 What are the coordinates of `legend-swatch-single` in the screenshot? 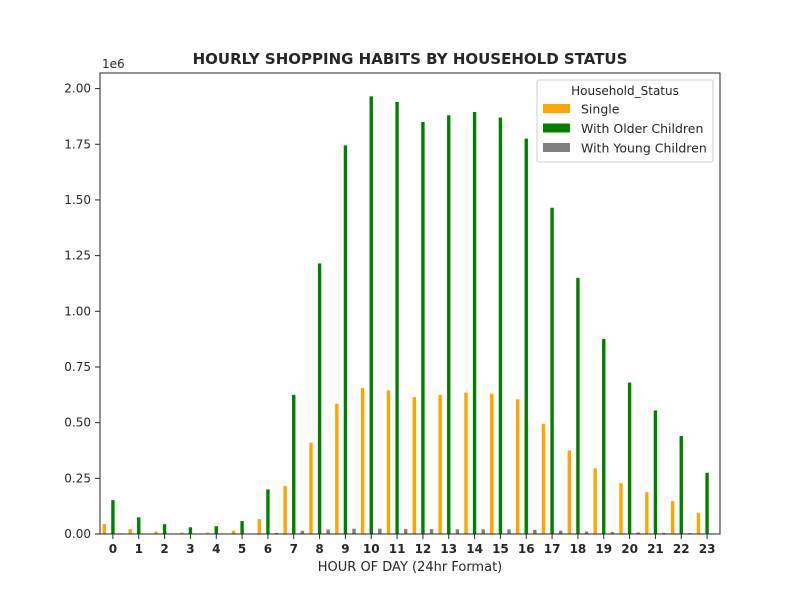 It's located at (556, 108).